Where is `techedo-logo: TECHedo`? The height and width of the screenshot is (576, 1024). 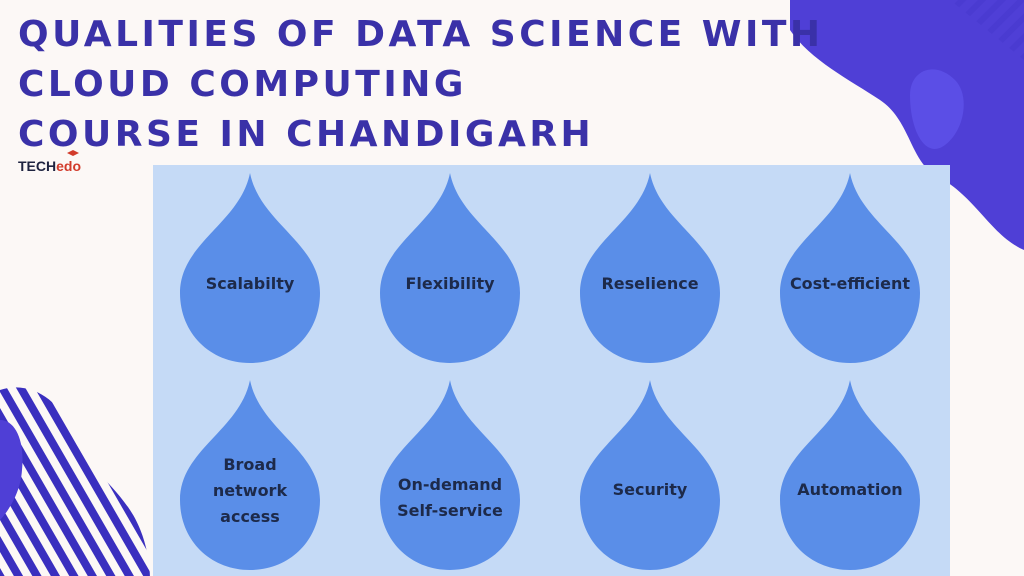 techedo-logo: TECHedo is located at coordinates (50, 162).